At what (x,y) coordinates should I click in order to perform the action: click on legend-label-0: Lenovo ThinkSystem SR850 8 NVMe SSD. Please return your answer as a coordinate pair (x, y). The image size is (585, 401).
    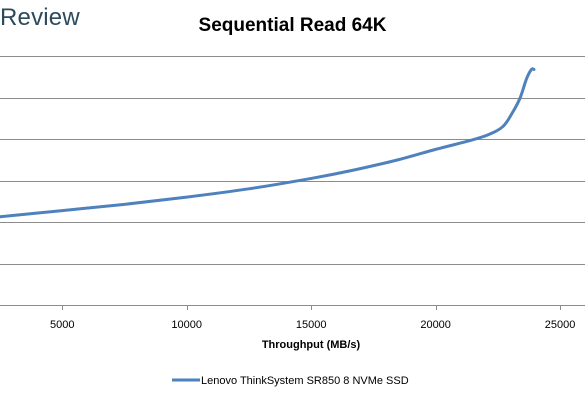
    Looking at the image, I should click on (305, 381).